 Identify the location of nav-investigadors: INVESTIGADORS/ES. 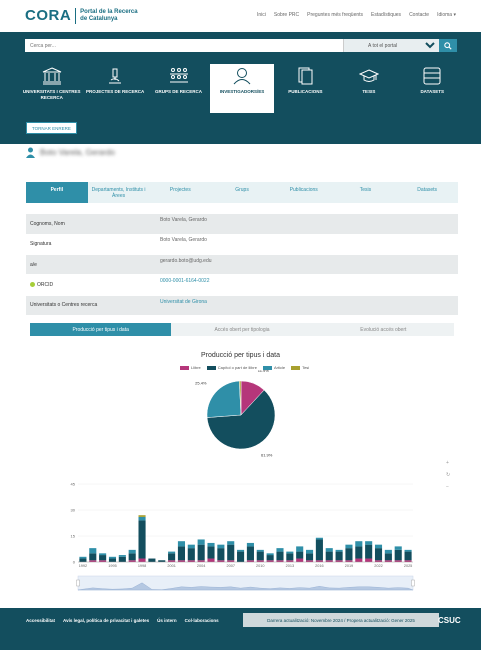
(242, 88).